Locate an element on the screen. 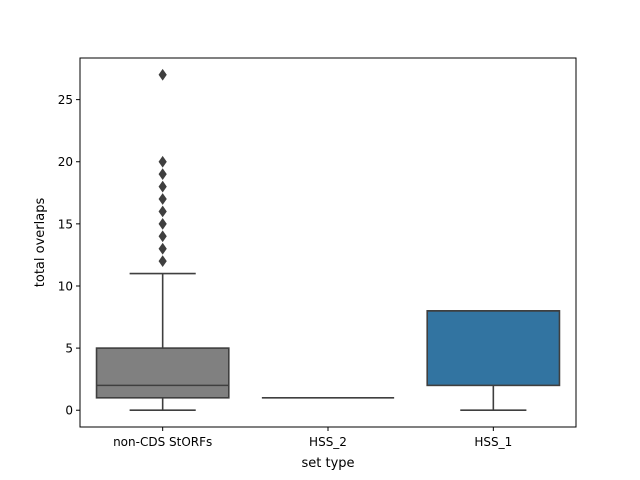 The image size is (640, 480). x-tick-label: HSS_2 is located at coordinates (328, 442).